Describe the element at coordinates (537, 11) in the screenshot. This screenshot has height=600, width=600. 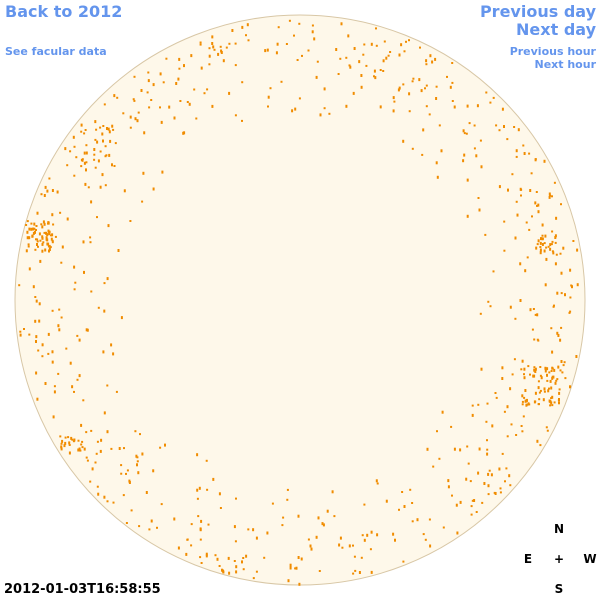
I see `previous-day-link: Previous day` at that location.